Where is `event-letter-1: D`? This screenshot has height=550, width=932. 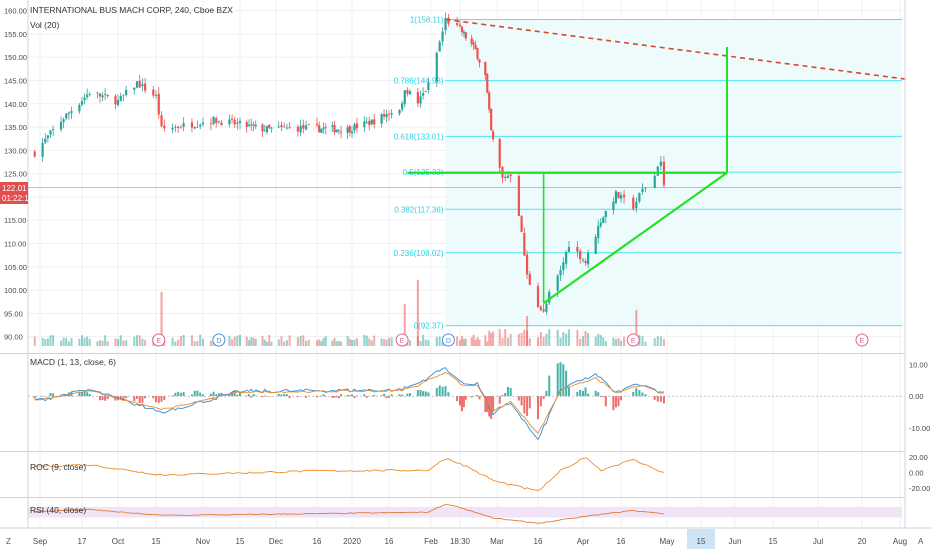 event-letter-1: D is located at coordinates (218, 341).